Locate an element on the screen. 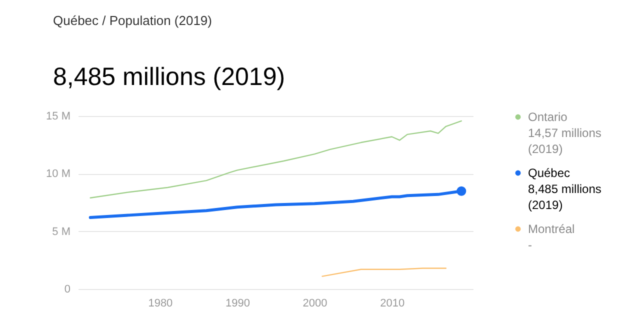 The image size is (640, 332). chart-subtitle: Québec / Population (2019) is located at coordinates (132, 20).